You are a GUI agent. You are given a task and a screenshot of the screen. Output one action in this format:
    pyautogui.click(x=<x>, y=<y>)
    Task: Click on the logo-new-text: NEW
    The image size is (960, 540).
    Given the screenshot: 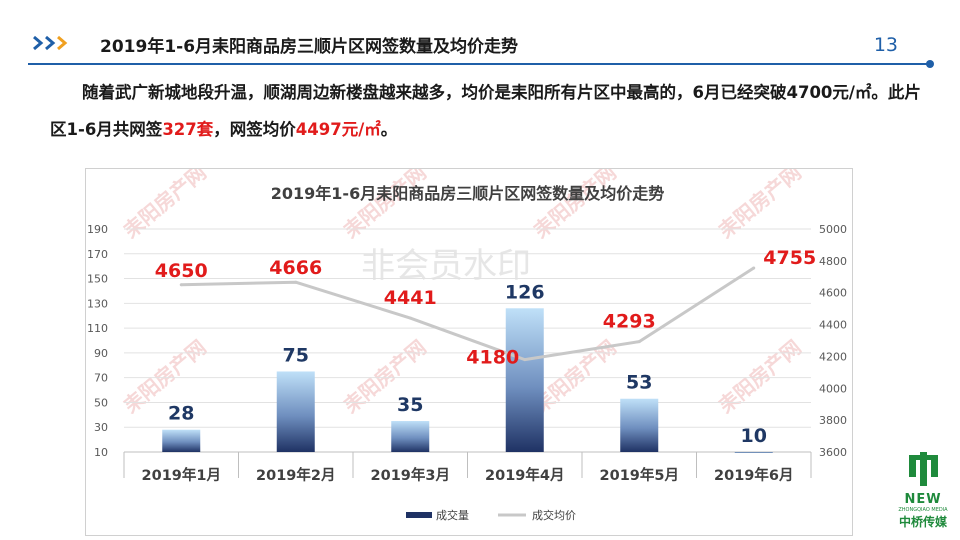 What is the action you would take?
    pyautogui.click(x=923, y=499)
    